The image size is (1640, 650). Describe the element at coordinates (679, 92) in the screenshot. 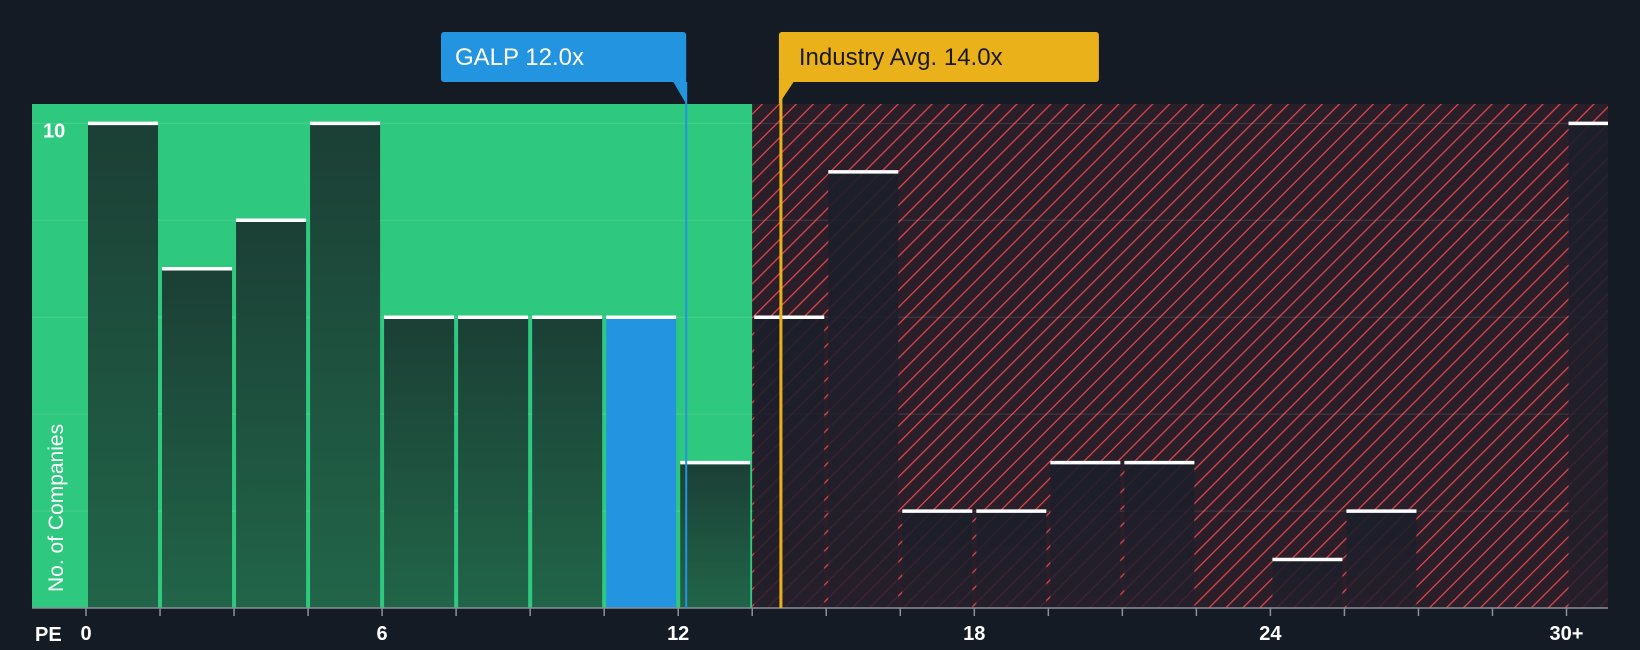

I see `company-badge-pointer` at that location.